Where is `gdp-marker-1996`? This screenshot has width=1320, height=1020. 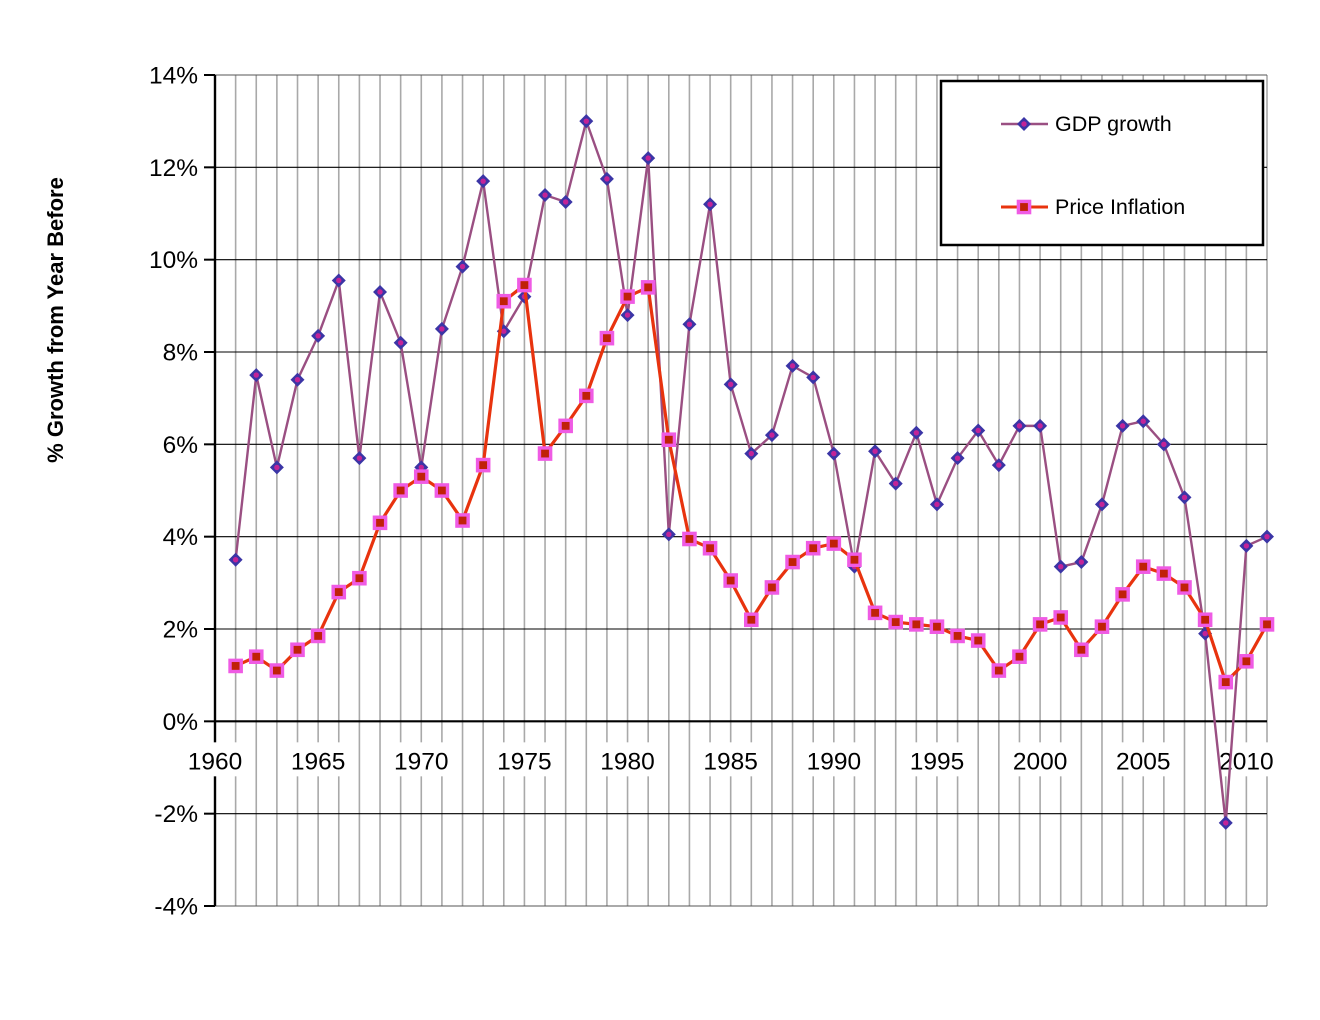
gdp-marker-1996 is located at coordinates (957, 458).